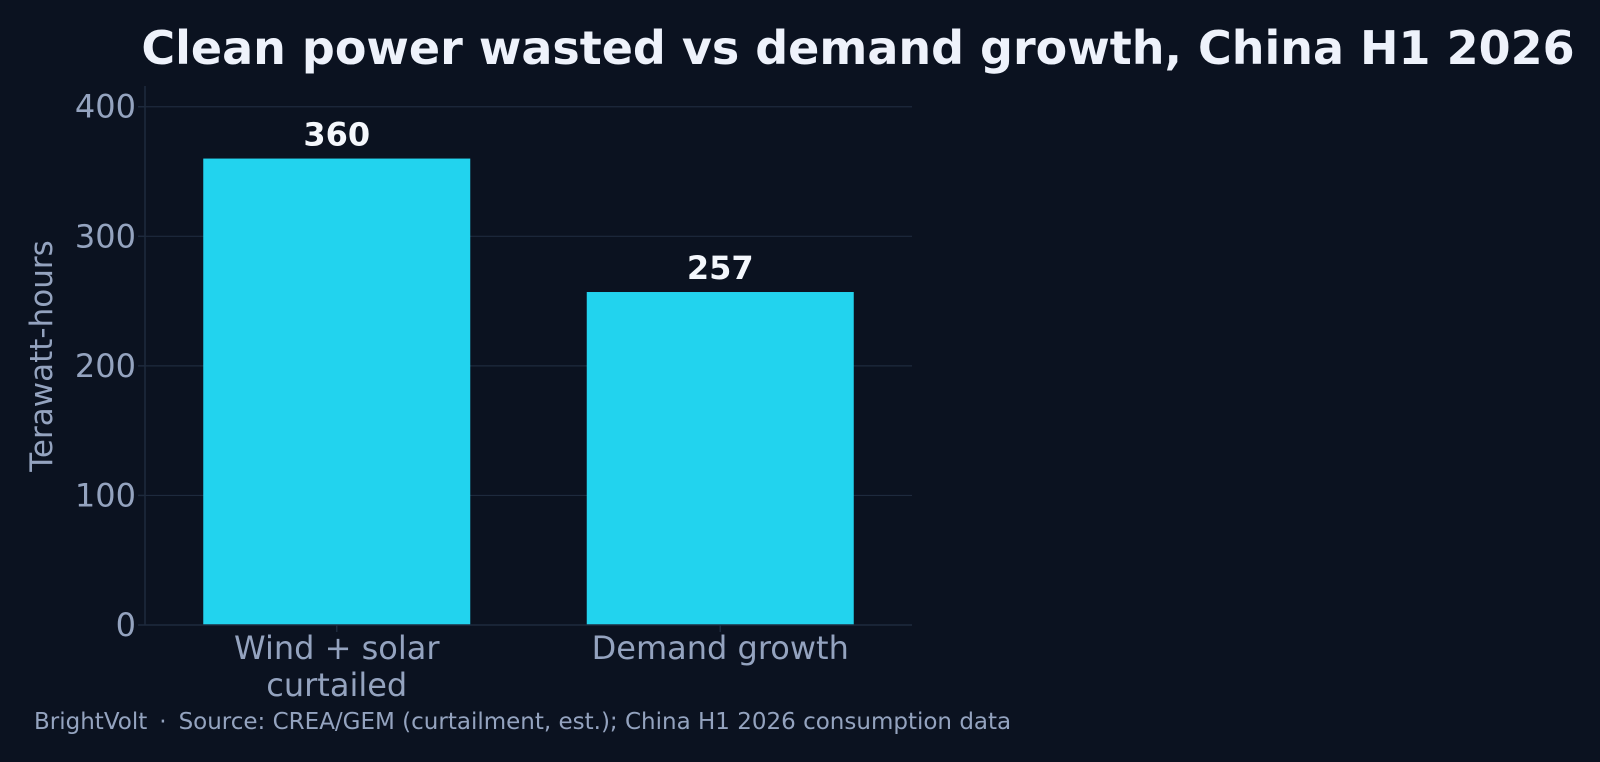 Image resolution: width=1600 pixels, height=762 pixels. Describe the element at coordinates (336, 685) in the screenshot. I see `x-tick-label-0-1: curtailed` at that location.